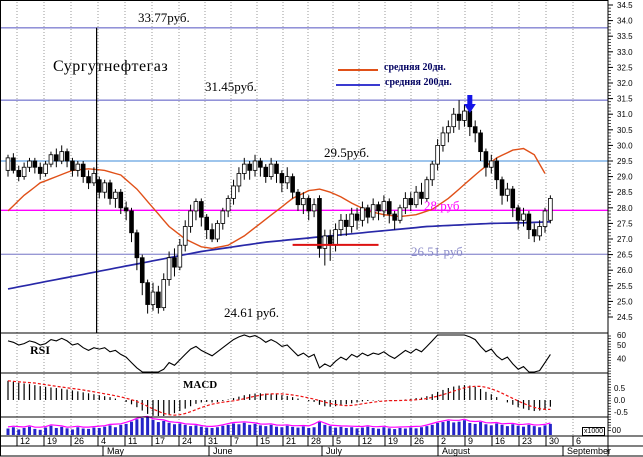  Describe the element at coordinates (594, 431) in the screenshot. I see `volume-scale-label: x1000` at that location.